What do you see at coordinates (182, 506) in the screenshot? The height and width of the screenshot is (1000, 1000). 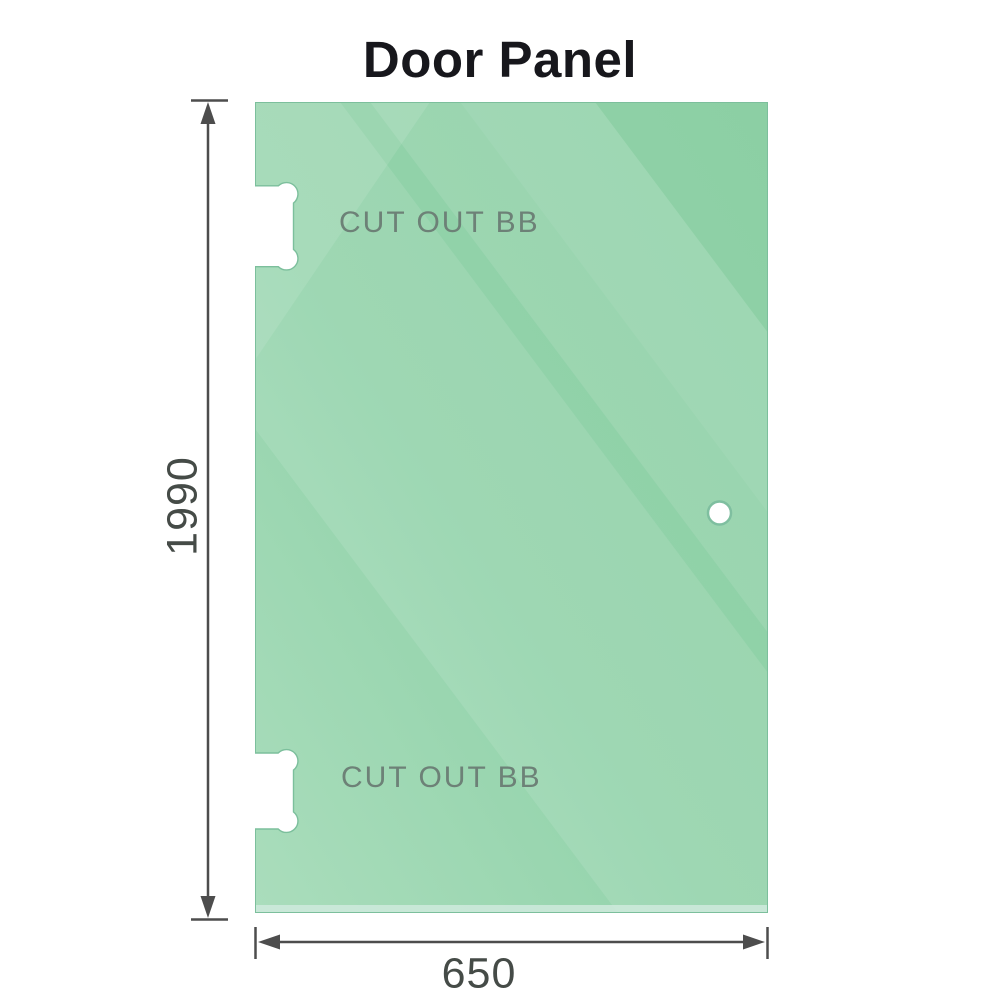 I see `height-dimension-label: 1990` at bounding box center [182, 506].